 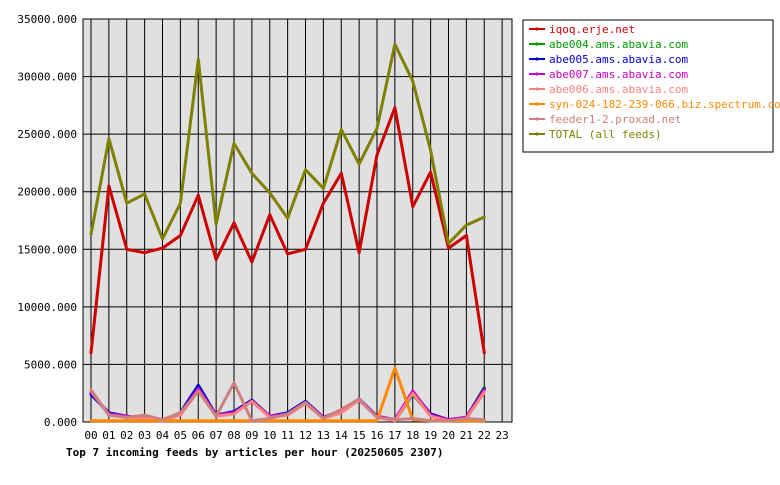 What do you see at coordinates (448, 435) in the screenshot?
I see `x-tick-label: 20` at bounding box center [448, 435].